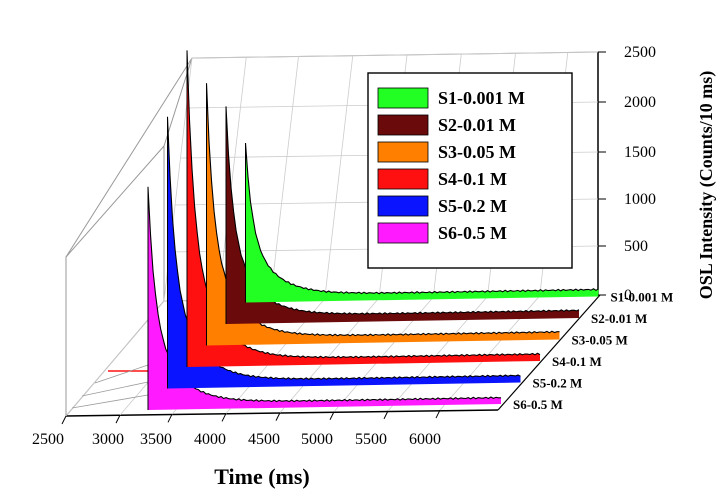 This screenshot has width=719, height=495. What do you see at coordinates (210, 439) in the screenshot?
I see `x-tick-label: 4000` at bounding box center [210, 439].